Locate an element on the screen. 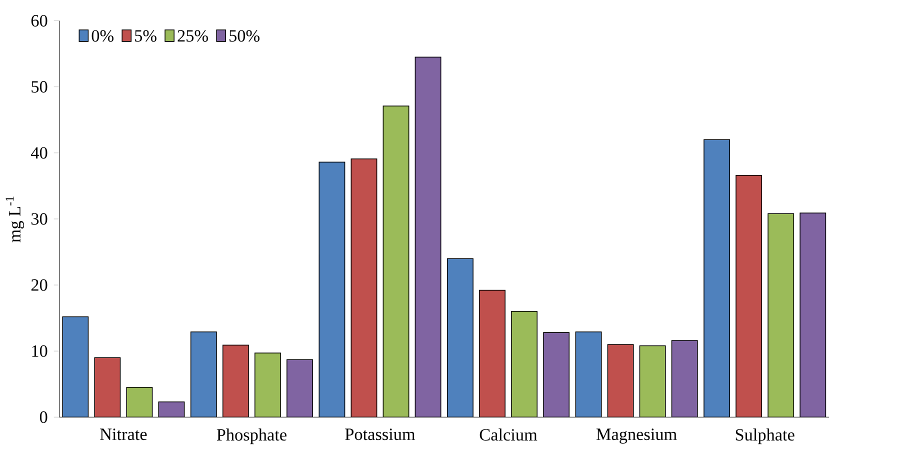 Image resolution: width=904 pixels, height=456 pixels. y-tick-label: 20 is located at coordinates (39, 284).